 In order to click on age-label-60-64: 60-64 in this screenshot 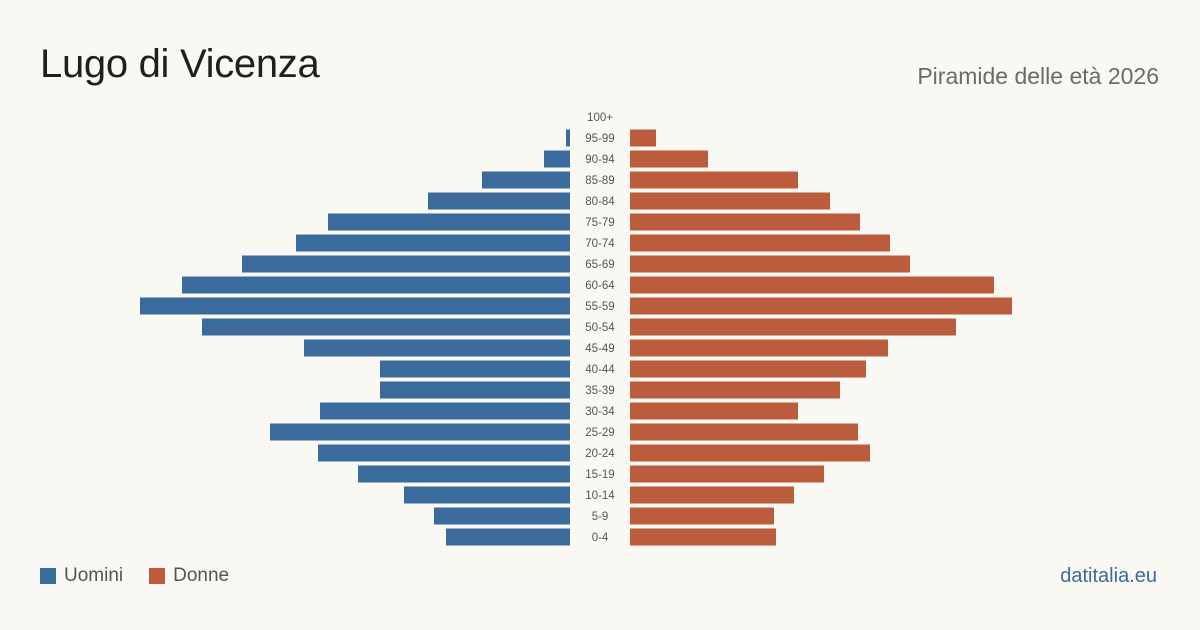, I will do `click(600, 286)`.